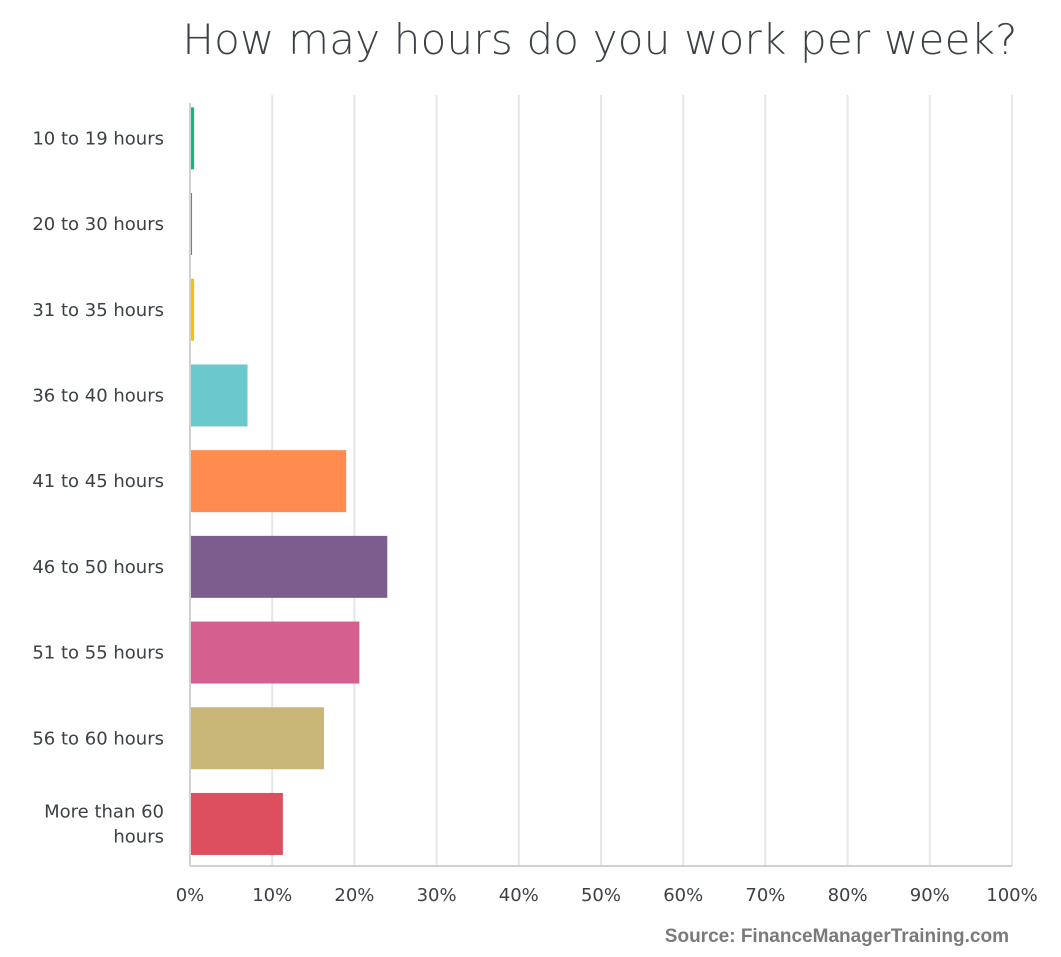 This screenshot has height=957, width=1061. What do you see at coordinates (98, 310) in the screenshot?
I see `category-label: 31 to 35 hours` at bounding box center [98, 310].